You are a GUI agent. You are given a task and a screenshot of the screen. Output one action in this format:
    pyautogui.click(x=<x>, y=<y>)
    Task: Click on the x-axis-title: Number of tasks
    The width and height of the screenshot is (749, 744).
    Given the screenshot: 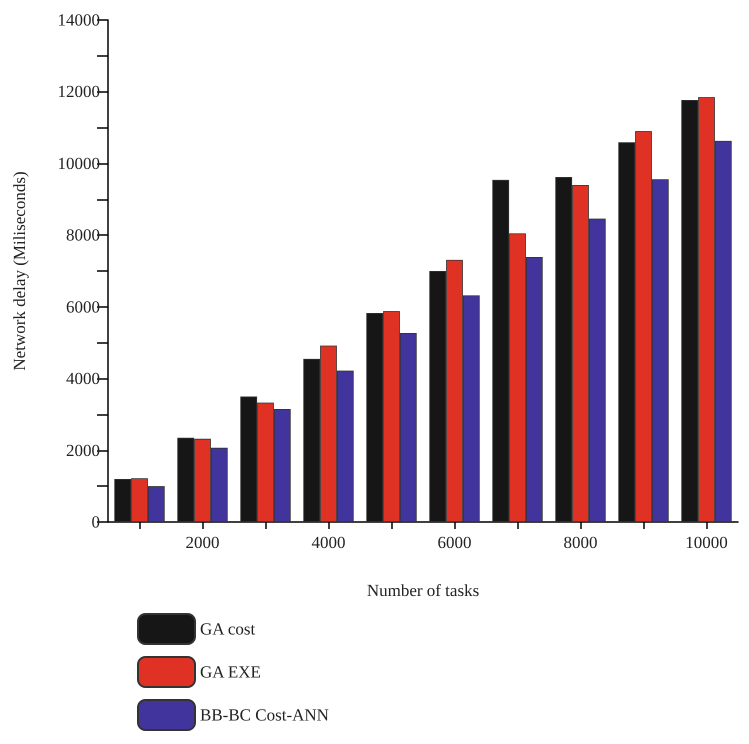 What is the action you would take?
    pyautogui.click(x=423, y=590)
    